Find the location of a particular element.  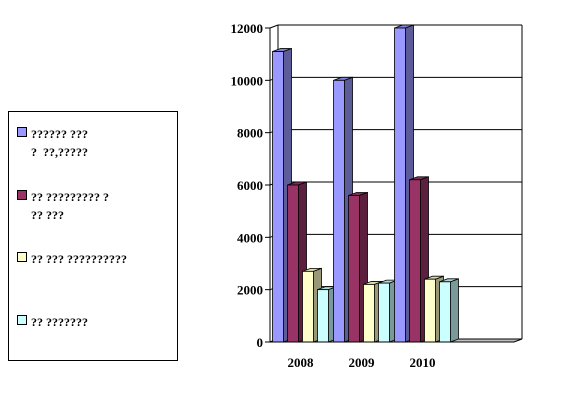

legend-label: ?? ??????? is located at coordinates (59, 322).